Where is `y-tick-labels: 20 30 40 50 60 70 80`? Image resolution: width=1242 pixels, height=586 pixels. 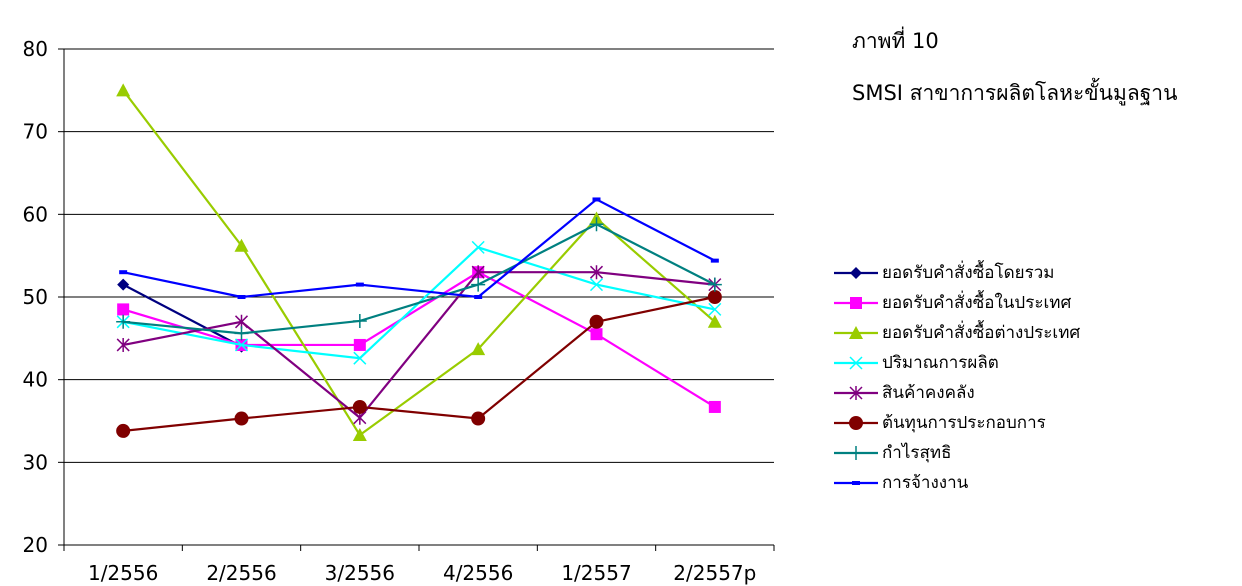
y-tick-labels: 20 30 40 50 60 70 80 is located at coordinates (35, 297).